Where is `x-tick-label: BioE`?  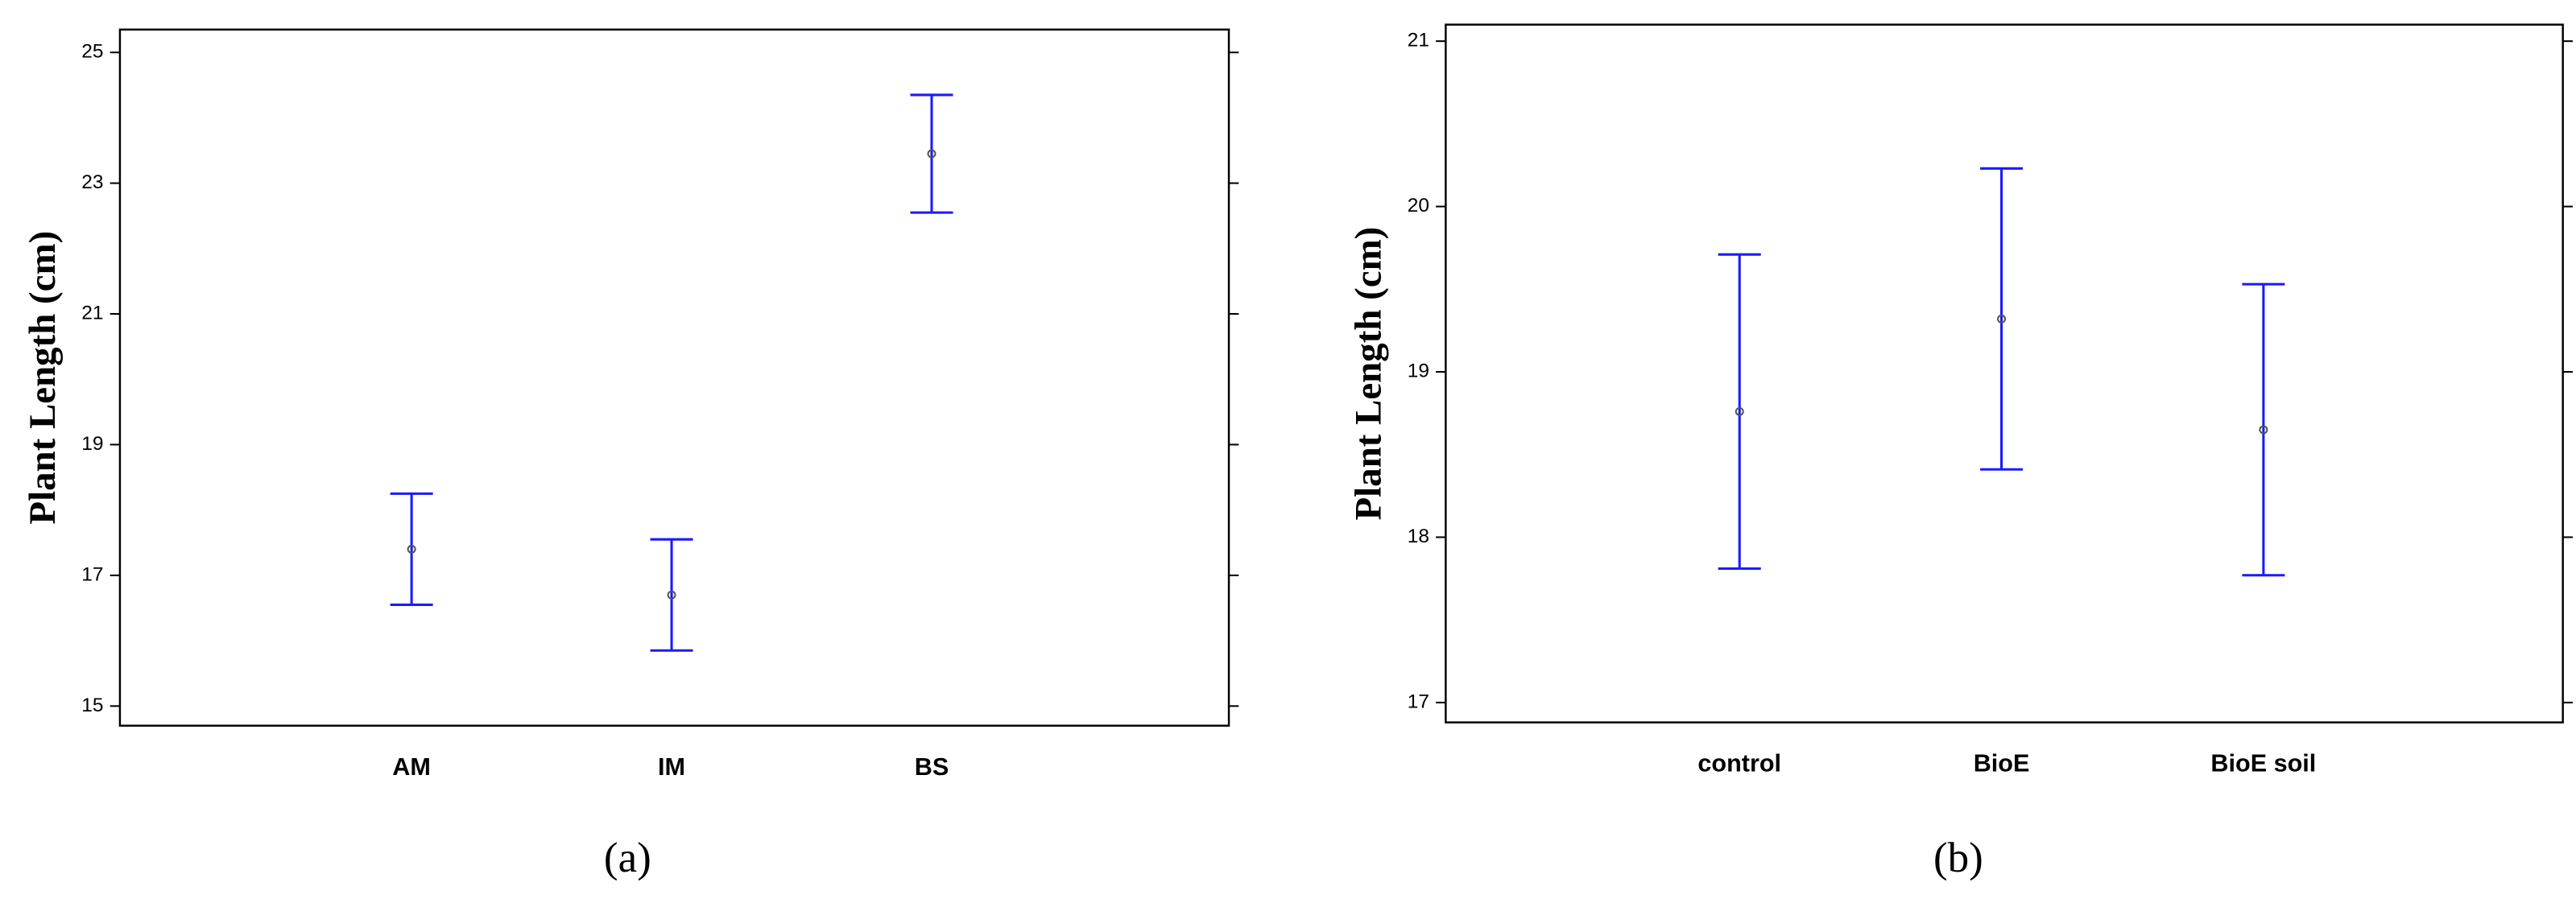
x-tick-label: BioE is located at coordinates (2002, 763).